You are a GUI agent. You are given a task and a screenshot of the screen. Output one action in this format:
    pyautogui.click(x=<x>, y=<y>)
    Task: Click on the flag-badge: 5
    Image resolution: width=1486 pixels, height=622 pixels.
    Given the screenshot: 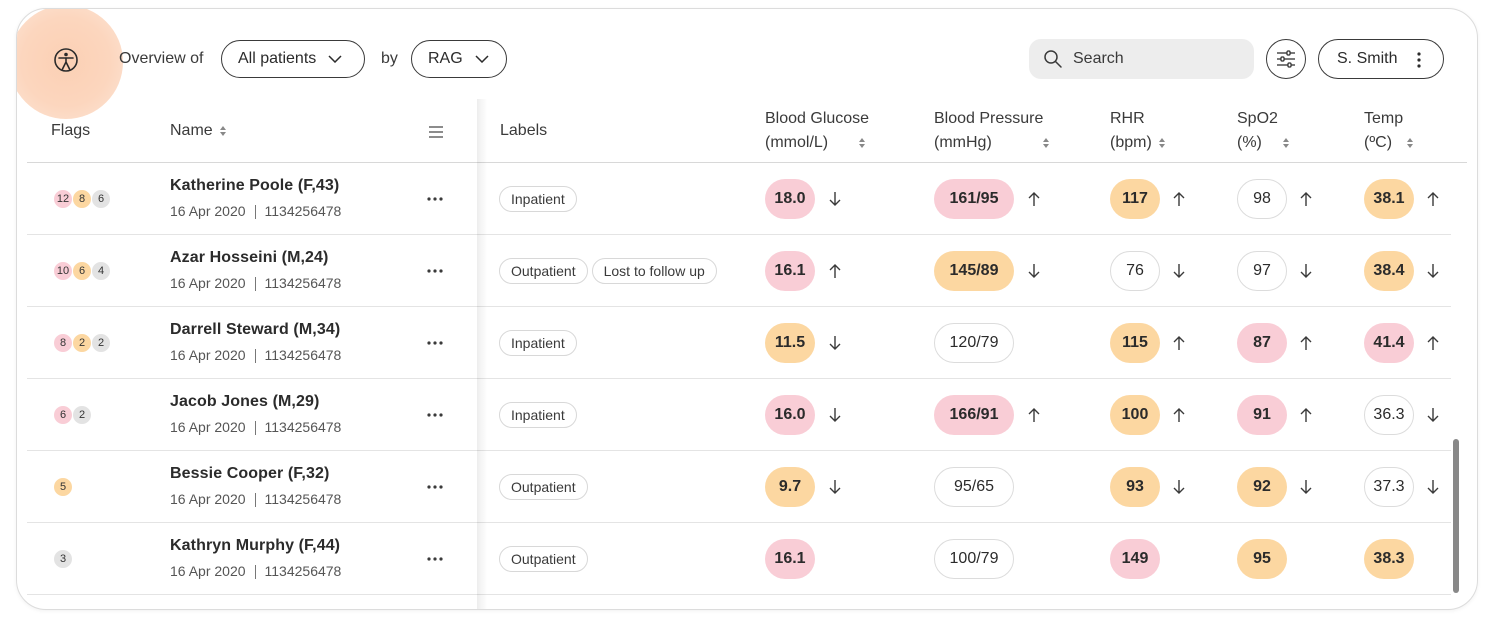 What is the action you would take?
    pyautogui.click(x=63, y=487)
    